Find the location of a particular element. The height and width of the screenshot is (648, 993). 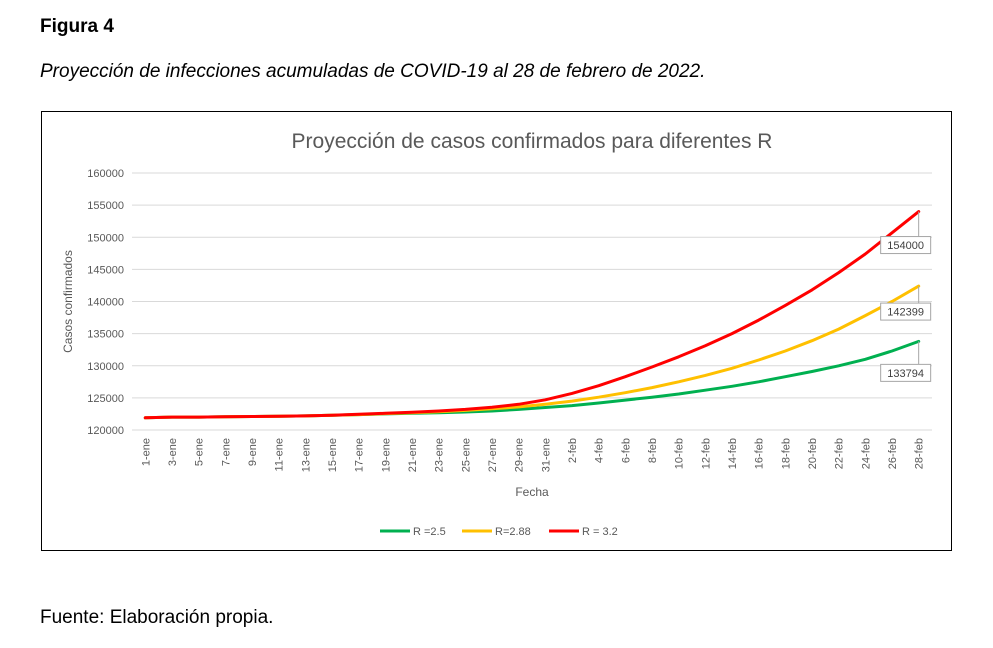

x-tick-label-11: 23-ene is located at coordinates (440, 455).